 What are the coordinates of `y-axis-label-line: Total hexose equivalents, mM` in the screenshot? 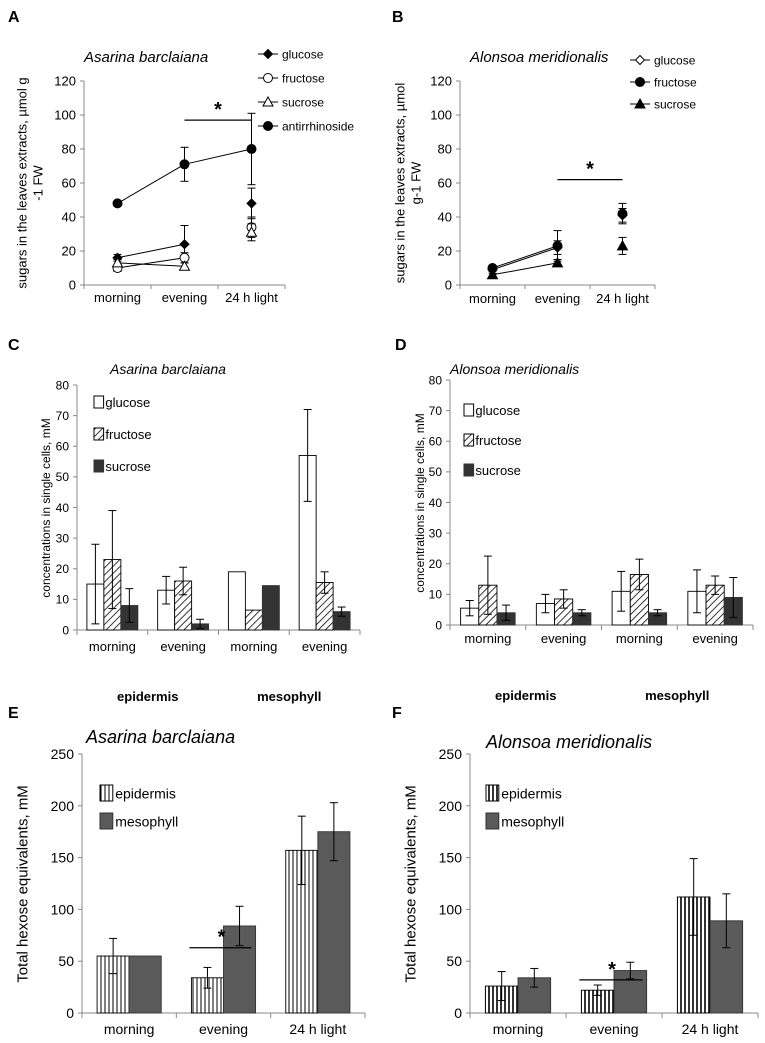 It's located at (410, 884).